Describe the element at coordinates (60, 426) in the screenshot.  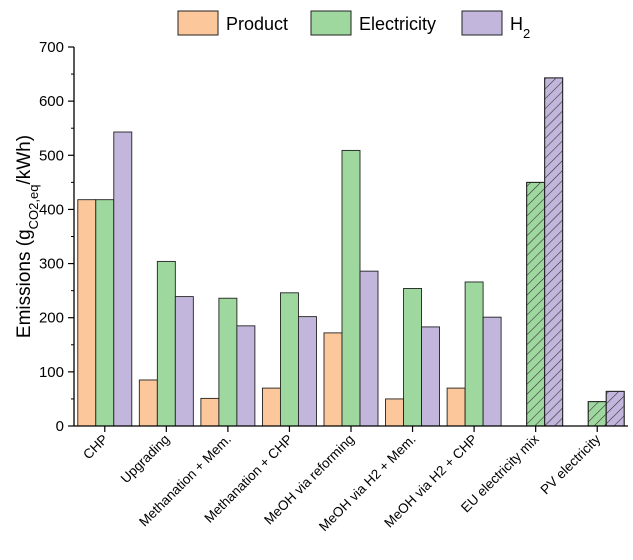
I see `y-tick-label: 0` at that location.